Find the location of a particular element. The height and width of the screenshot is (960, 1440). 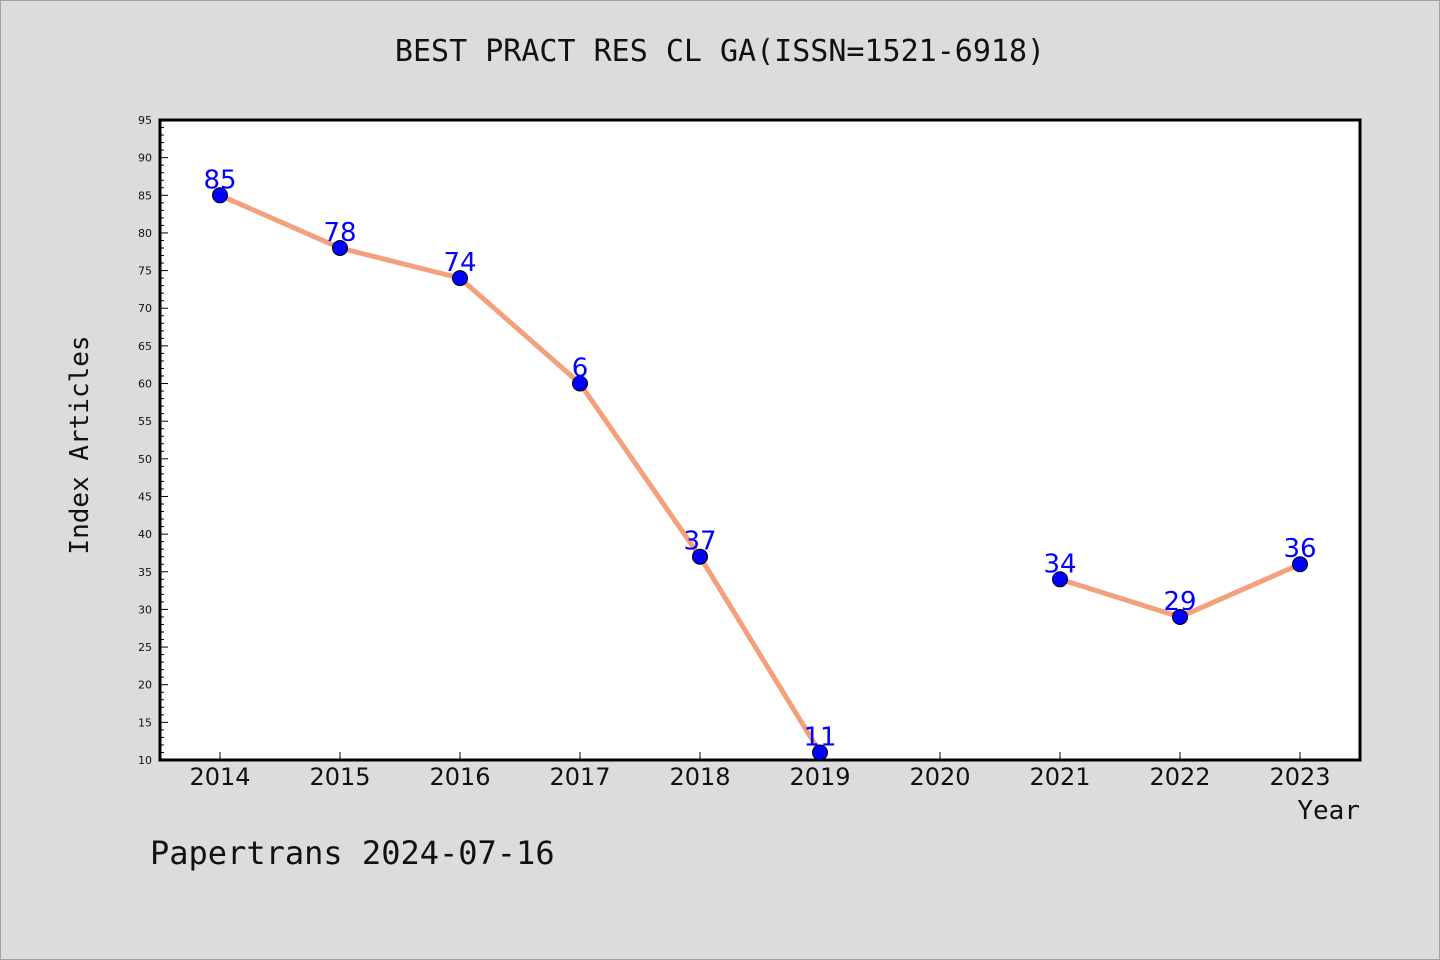

y-tick-label: 50 is located at coordinates (145, 459).